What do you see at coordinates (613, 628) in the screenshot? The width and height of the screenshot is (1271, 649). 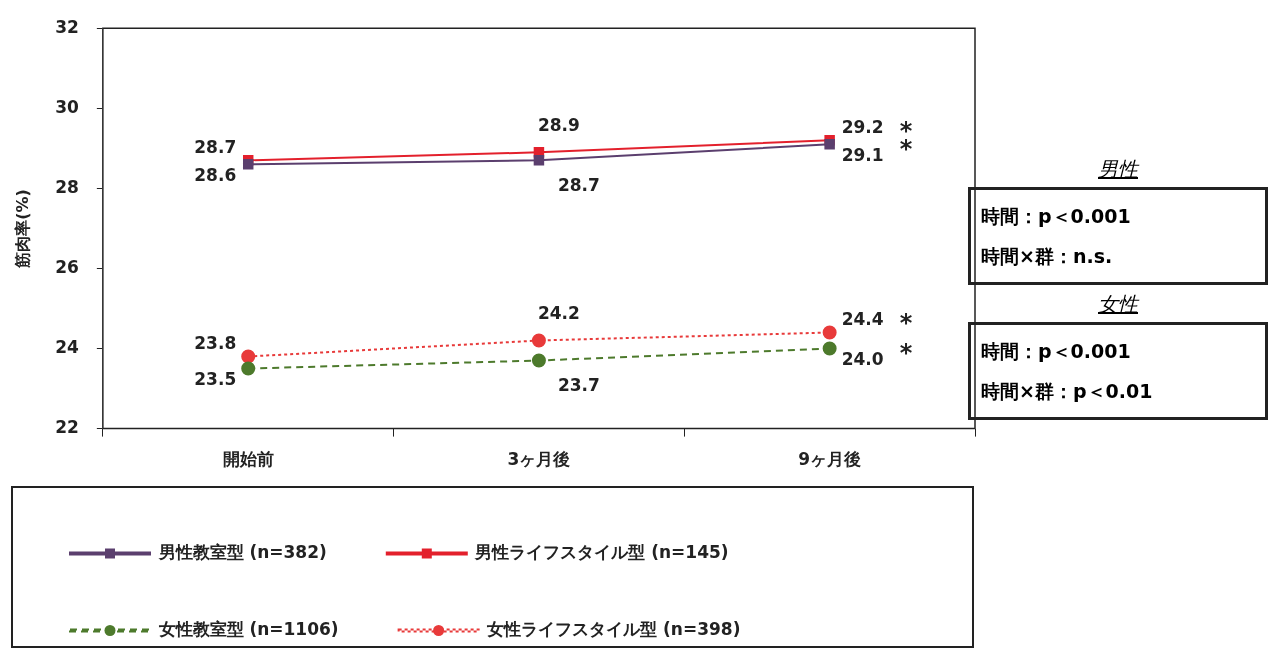 I see `legend-label: 女性ライフスタイル型 (n=398)` at bounding box center [613, 628].